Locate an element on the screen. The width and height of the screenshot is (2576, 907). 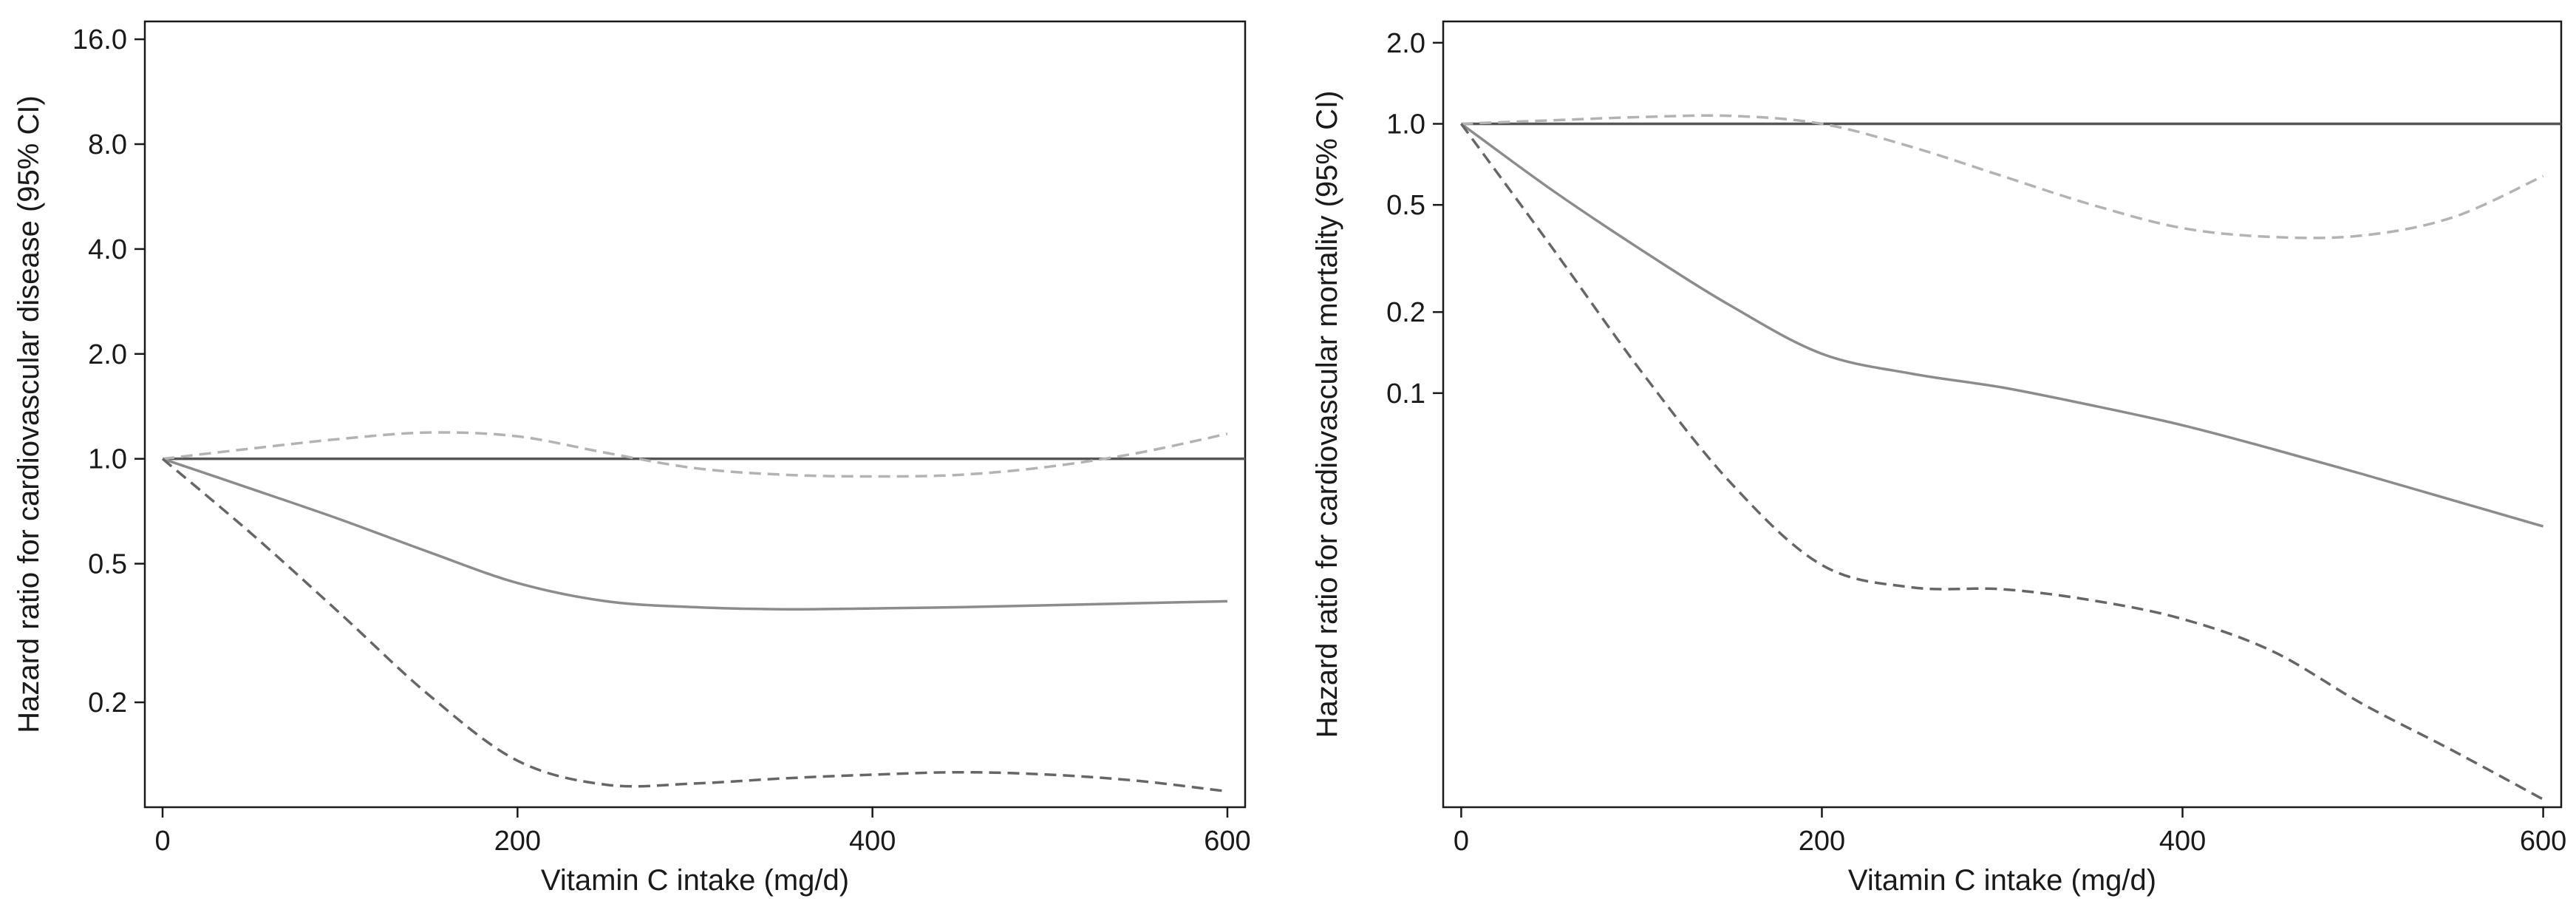
y-axis: 0.2 0.5 1.0 2.0 4.0 8.0 16.0 is located at coordinates (108, 371).